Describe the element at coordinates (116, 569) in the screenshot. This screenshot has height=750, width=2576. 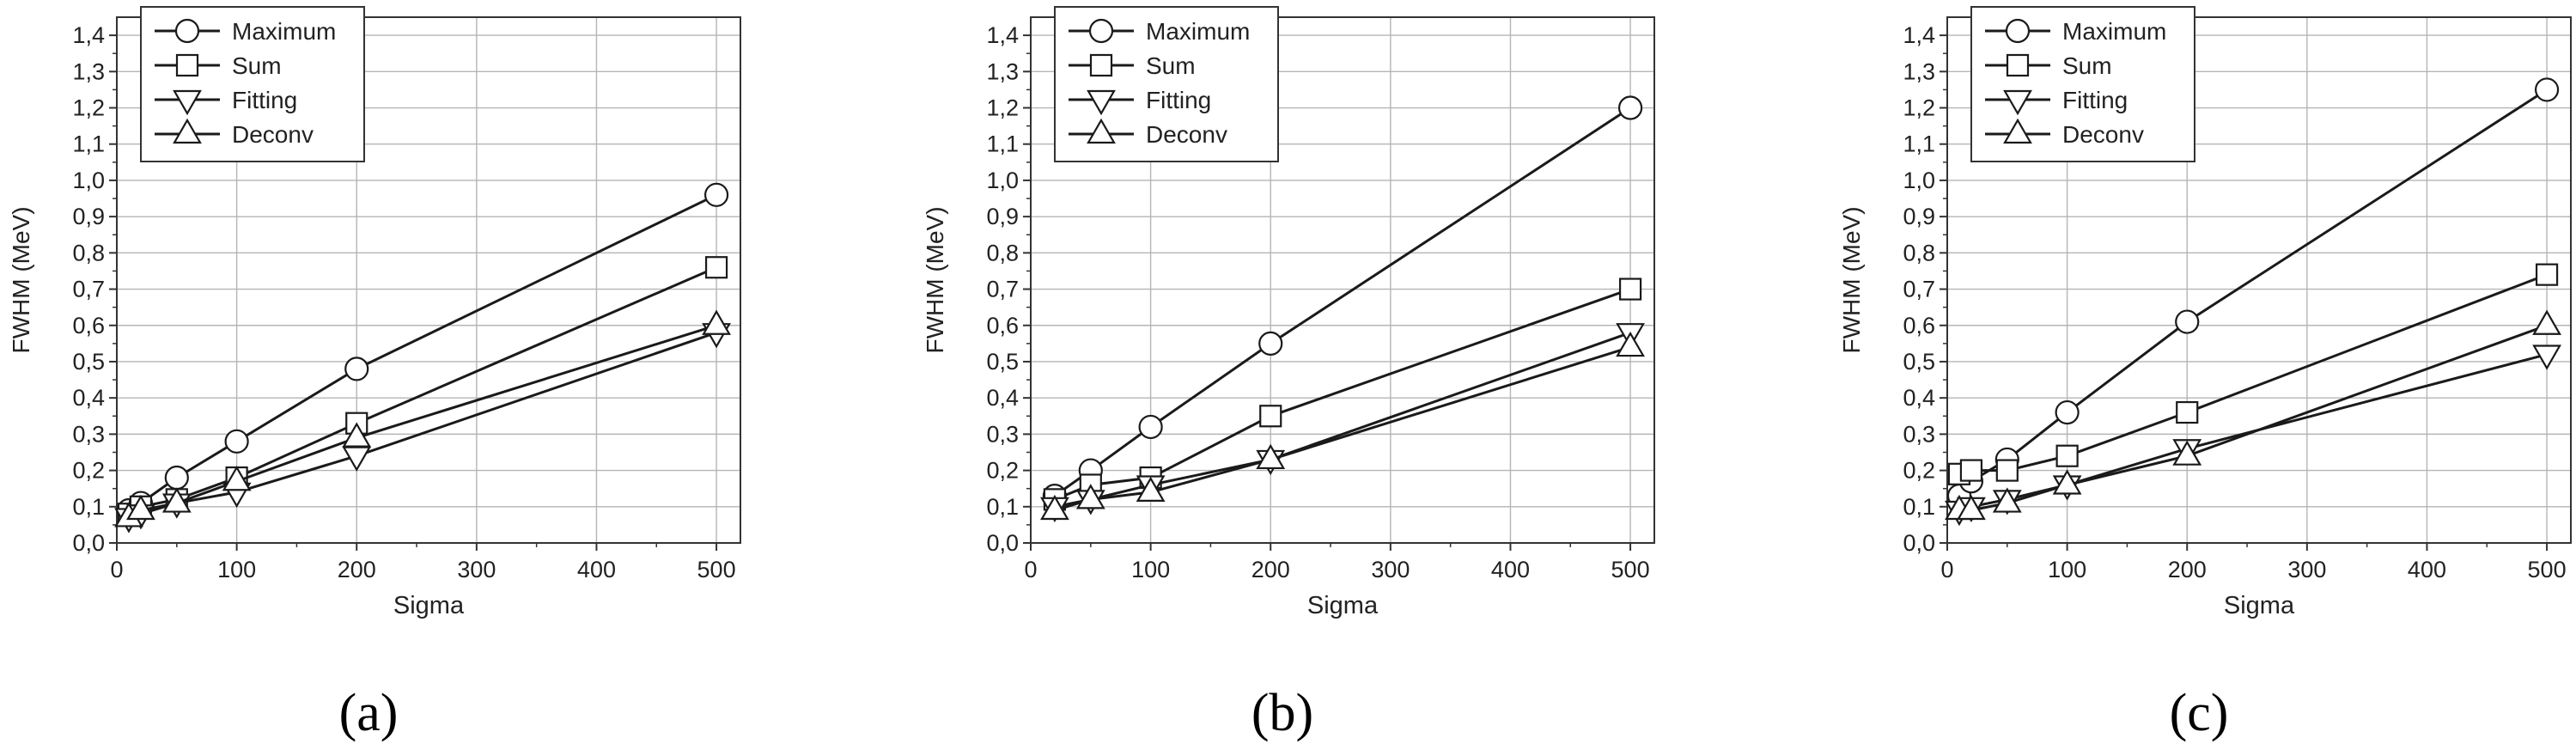
I see `x-tick-label: 0` at that location.